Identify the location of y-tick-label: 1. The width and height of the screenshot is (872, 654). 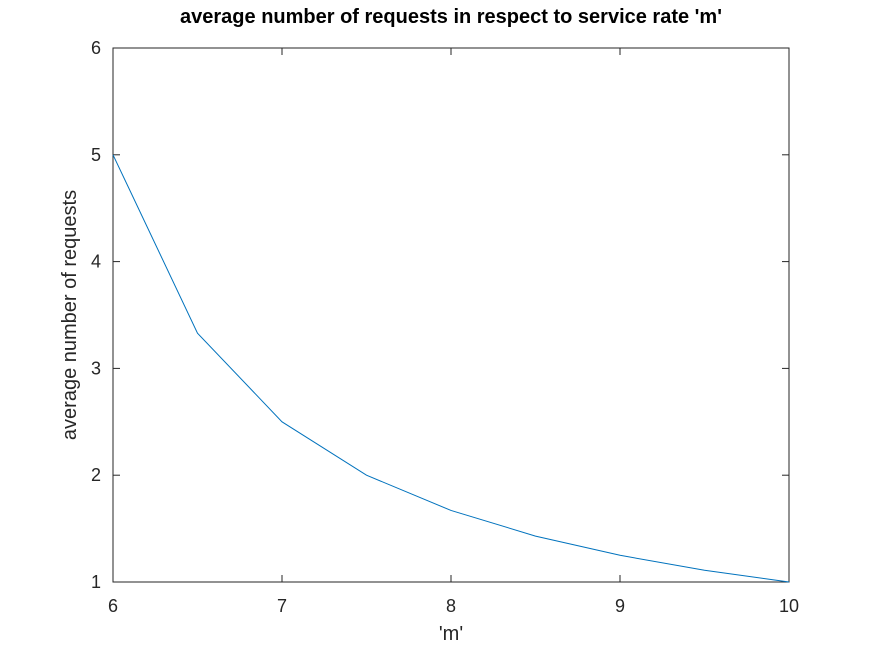
(96, 582).